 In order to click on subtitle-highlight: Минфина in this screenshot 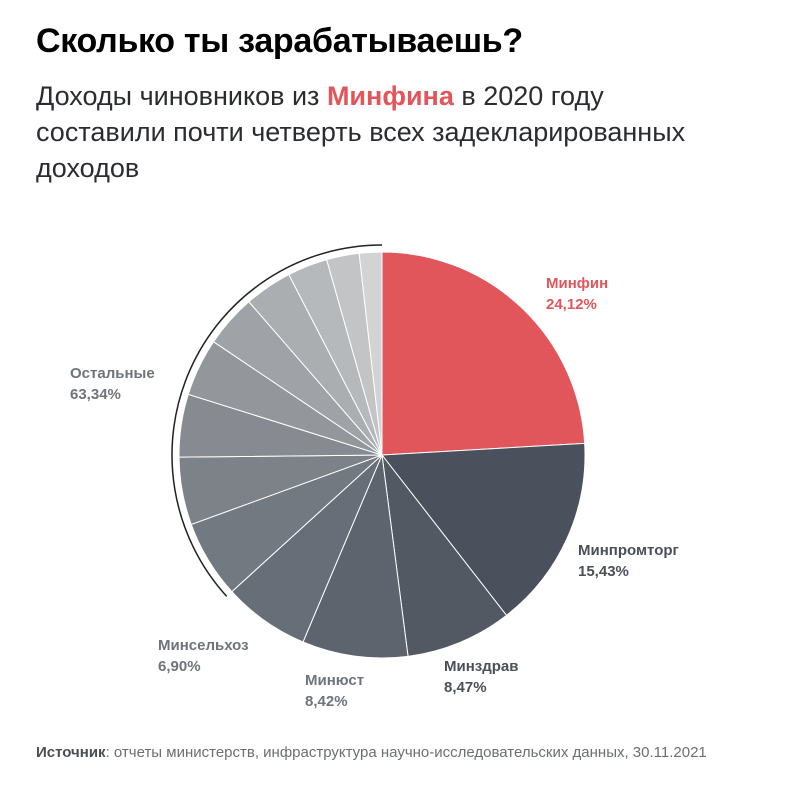, I will do `click(390, 96)`.